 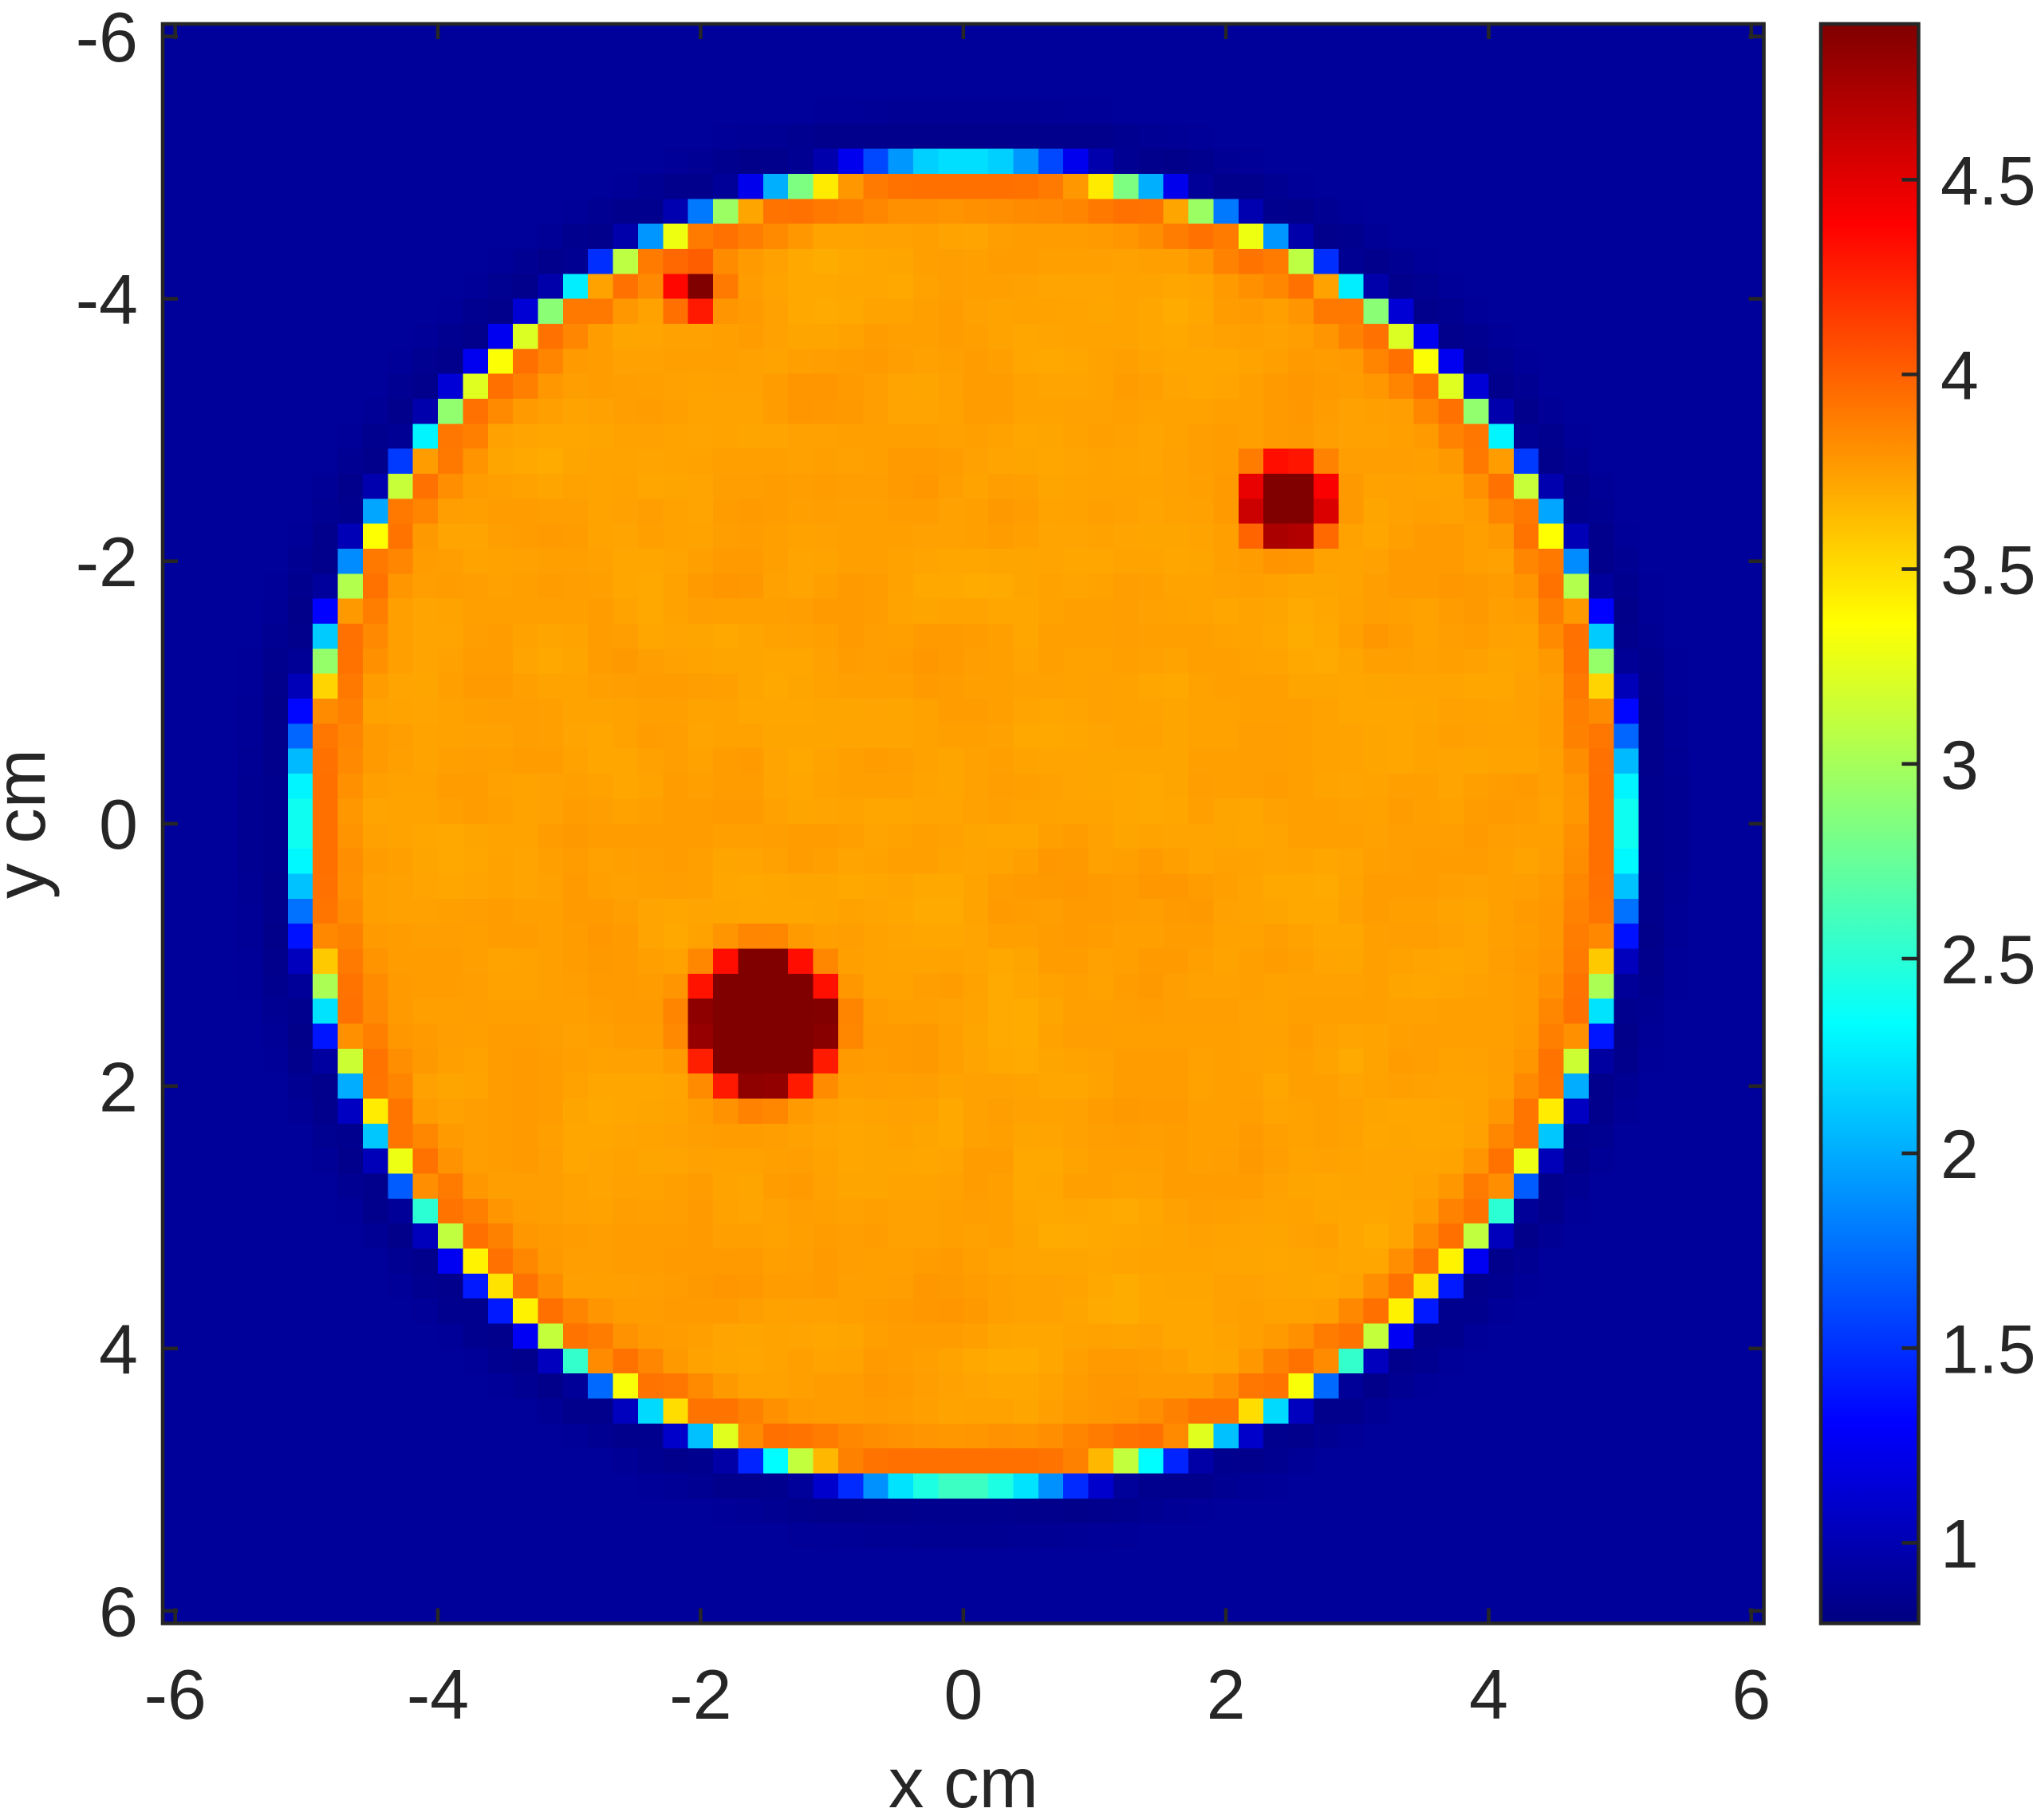 I want to click on svg-text: 1, so click(x=1960, y=1544).